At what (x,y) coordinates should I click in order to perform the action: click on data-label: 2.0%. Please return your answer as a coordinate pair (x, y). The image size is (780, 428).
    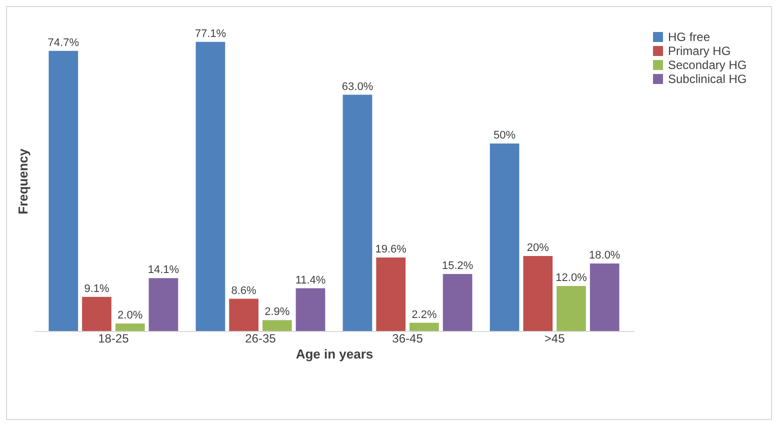
    Looking at the image, I should click on (130, 316).